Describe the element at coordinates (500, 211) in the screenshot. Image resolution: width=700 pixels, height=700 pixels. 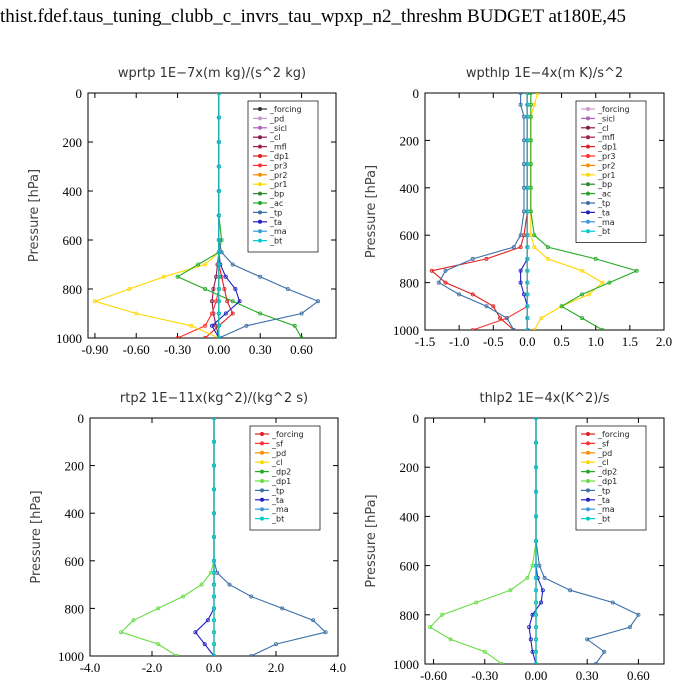
I see `series-line-pr3` at that location.